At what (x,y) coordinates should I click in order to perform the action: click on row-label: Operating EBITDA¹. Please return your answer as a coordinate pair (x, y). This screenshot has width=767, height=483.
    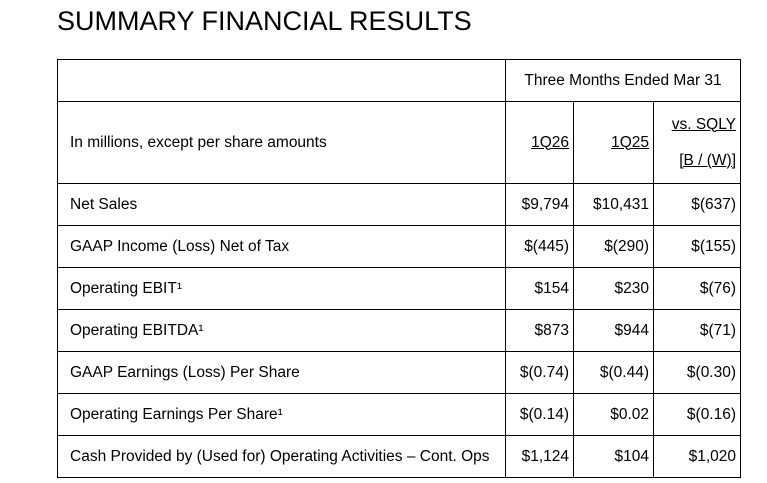
    Looking at the image, I should click on (281, 330).